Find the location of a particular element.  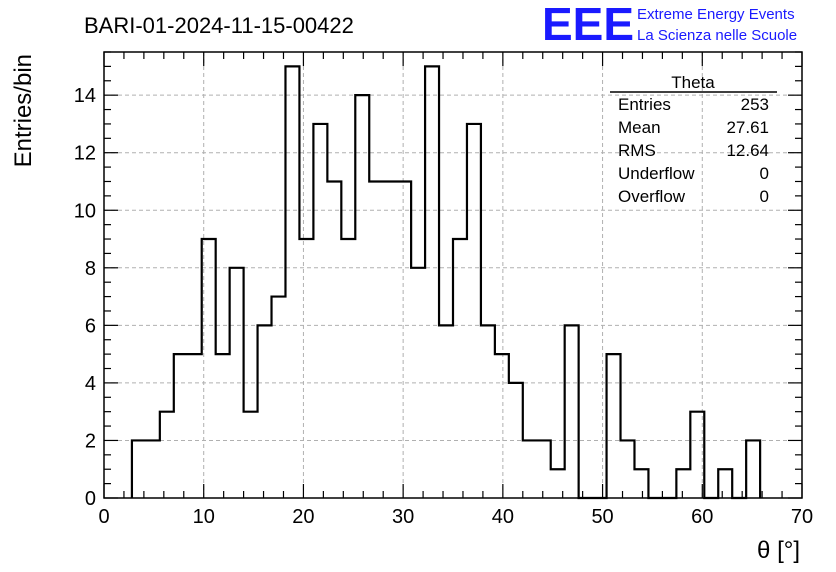

y-tick-label: 10 is located at coordinates (85, 211).